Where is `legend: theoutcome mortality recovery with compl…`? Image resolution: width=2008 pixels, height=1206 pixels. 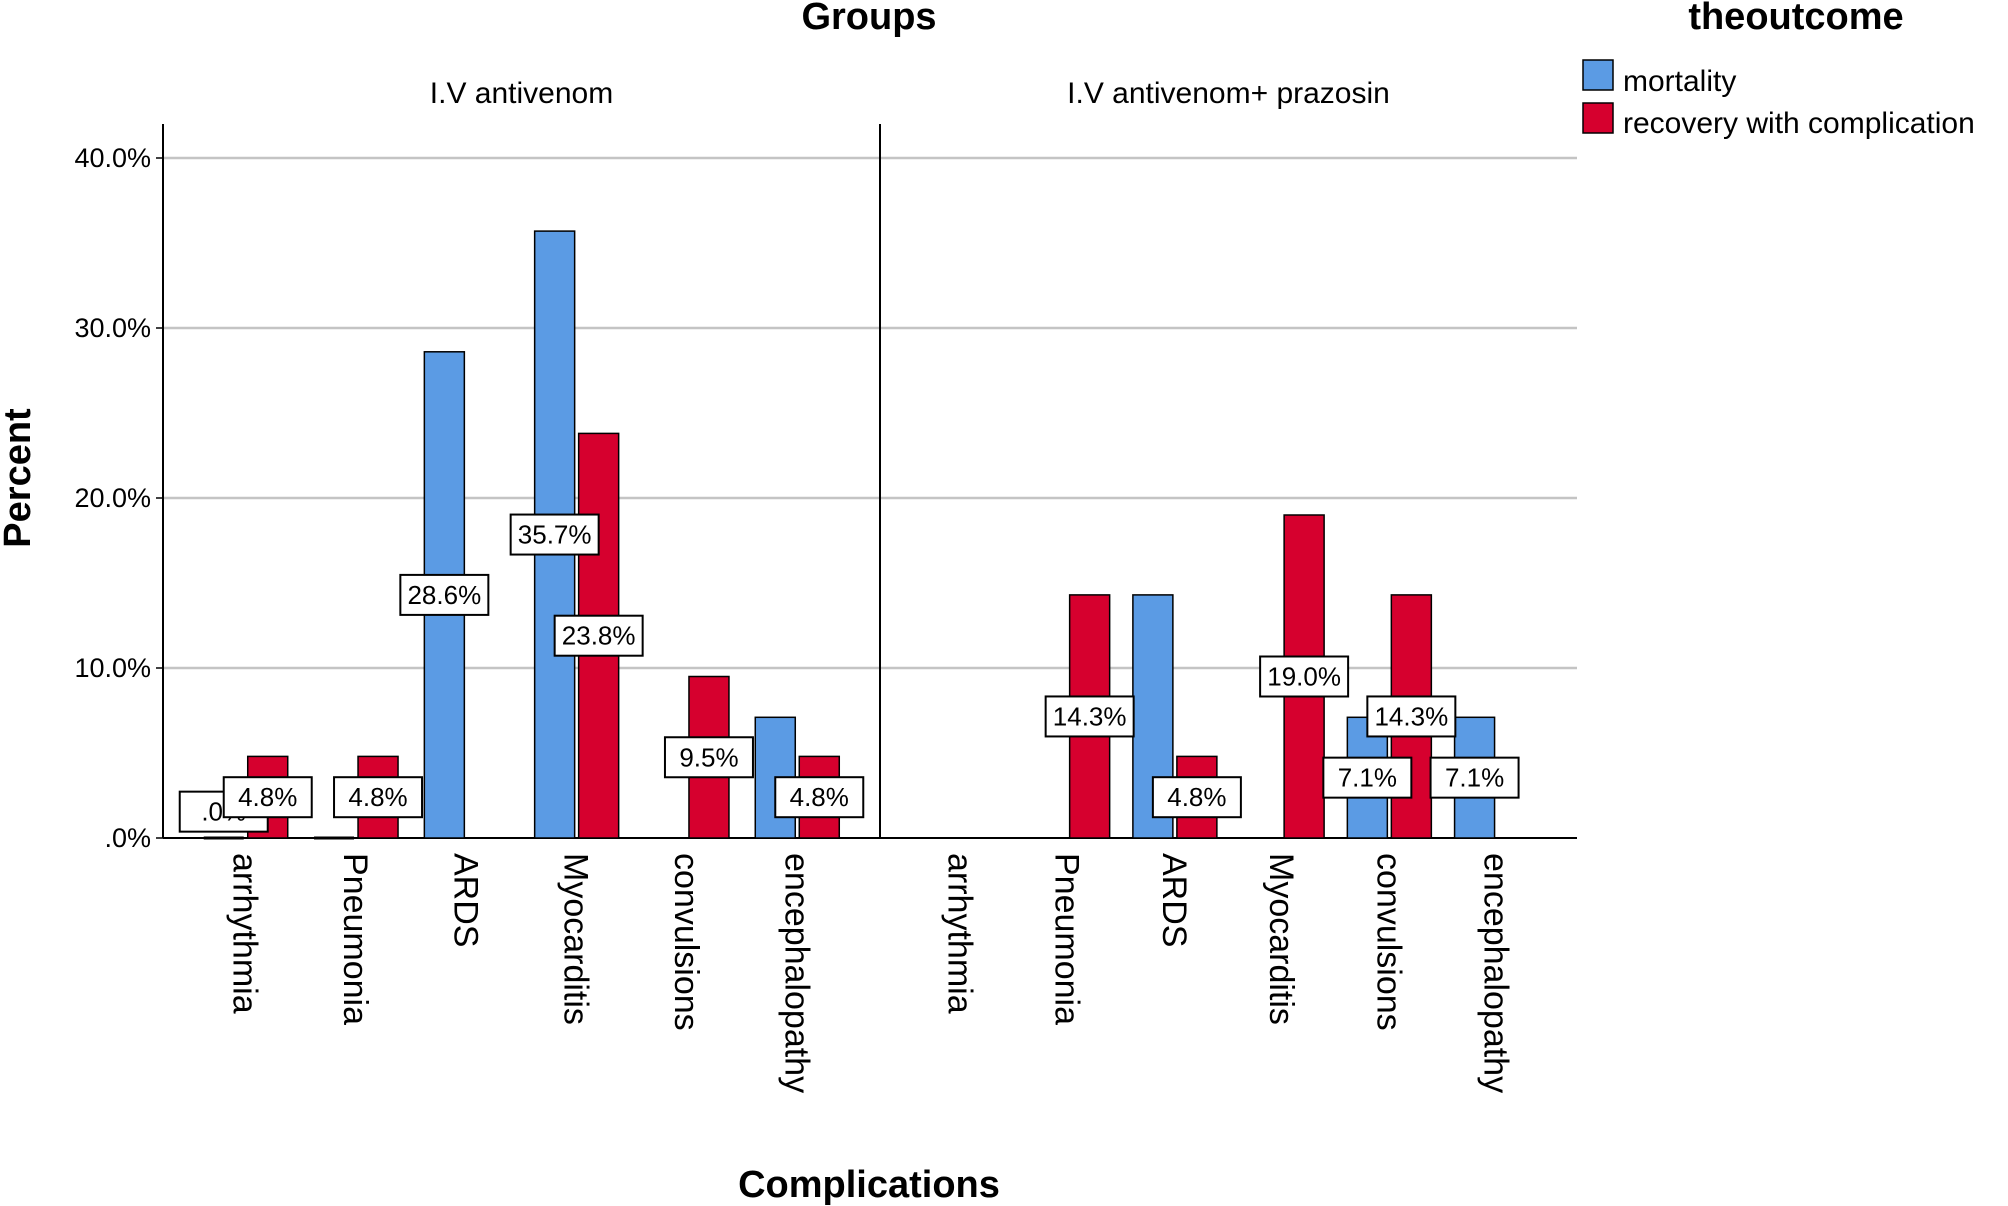 legend: theoutcome mortality recovery with compl… is located at coordinates (1778, 70).